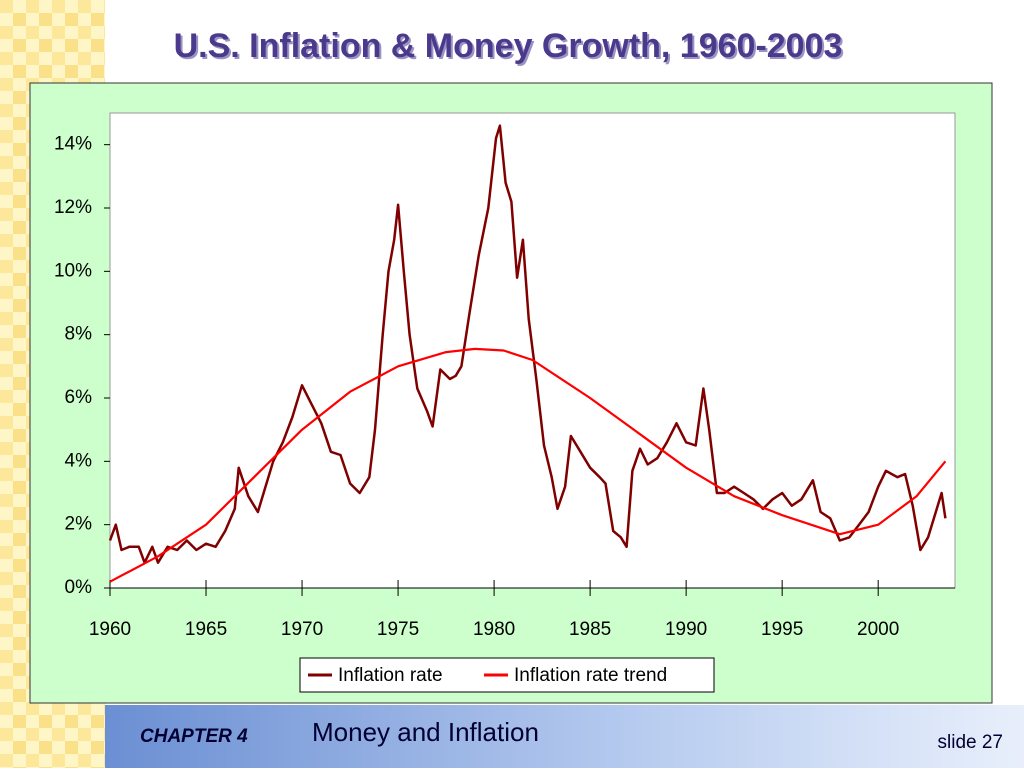 Image resolution: width=1024 pixels, height=773 pixels. What do you see at coordinates (73, 270) in the screenshot?
I see `y-tick-label: 10%` at bounding box center [73, 270].